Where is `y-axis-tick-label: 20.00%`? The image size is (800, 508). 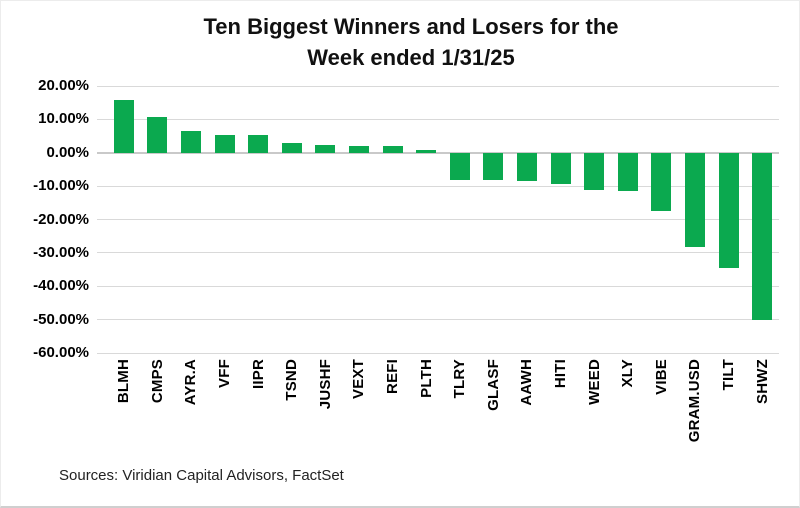
y-axis-tick-label: 20.00% is located at coordinates (63, 85).